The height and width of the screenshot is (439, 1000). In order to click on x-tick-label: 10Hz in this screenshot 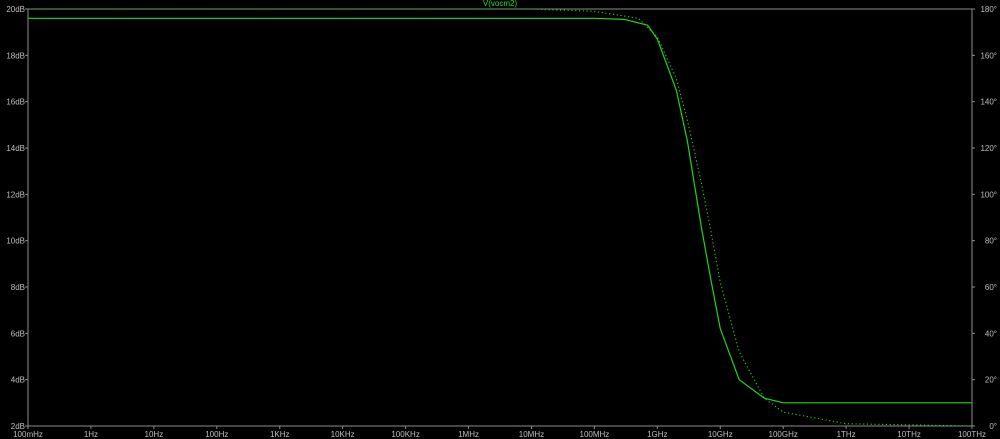, I will do `click(154, 434)`.